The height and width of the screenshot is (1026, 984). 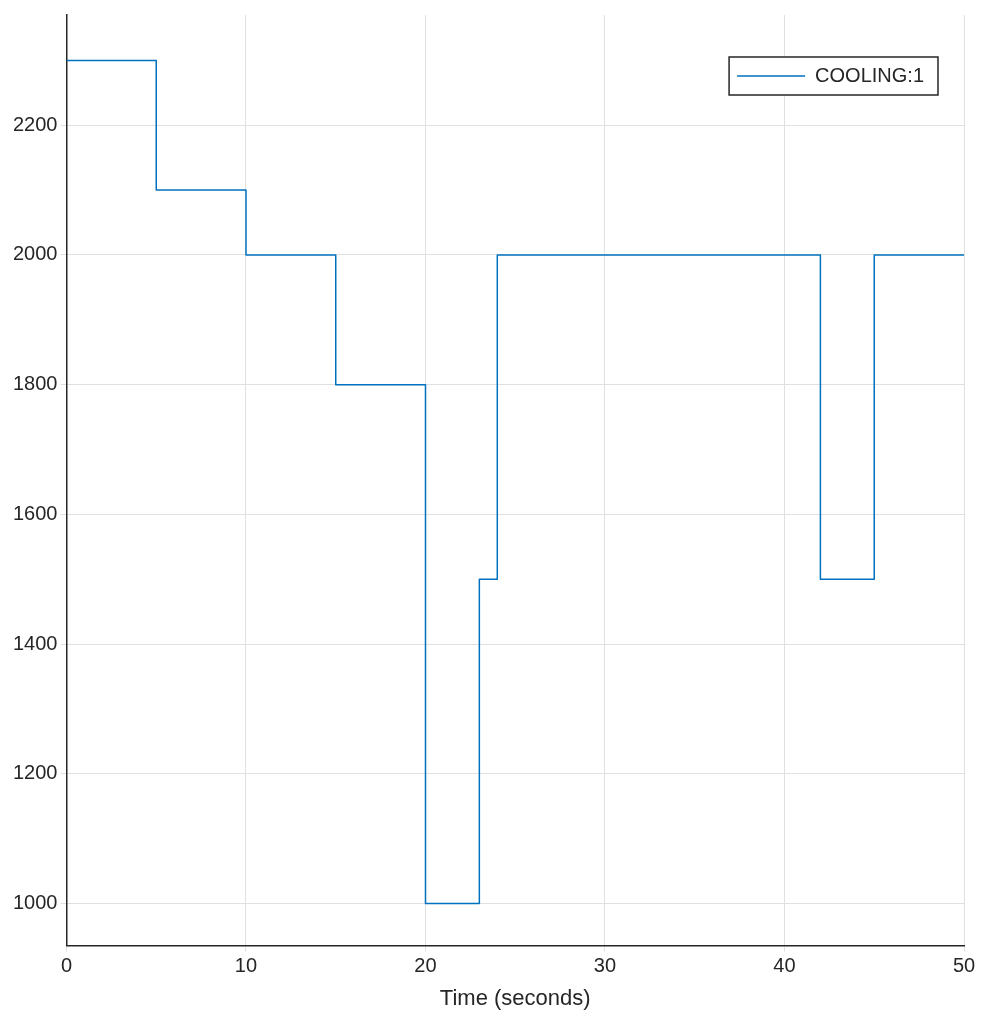 What do you see at coordinates (870, 74) in the screenshot?
I see `legend-label: COOLING:1` at bounding box center [870, 74].